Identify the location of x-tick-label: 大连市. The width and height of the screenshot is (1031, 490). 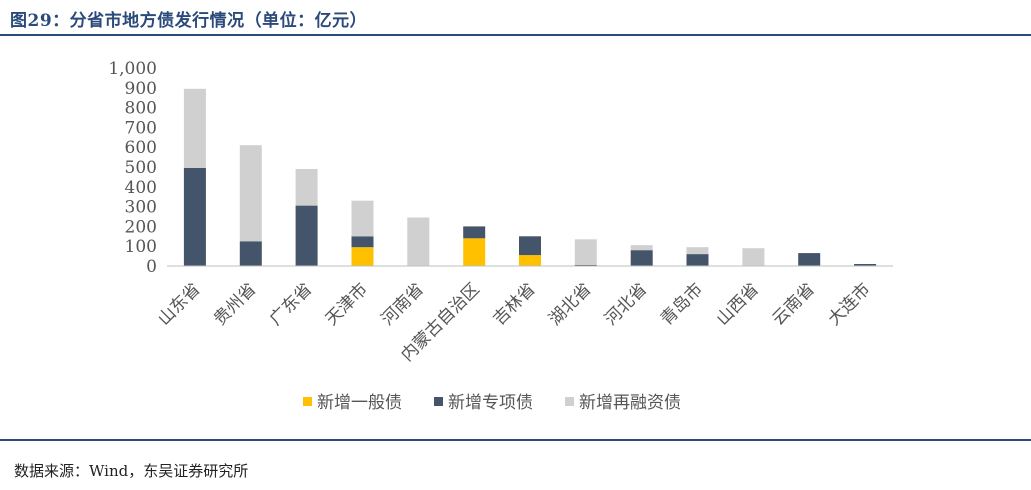
(849, 304).